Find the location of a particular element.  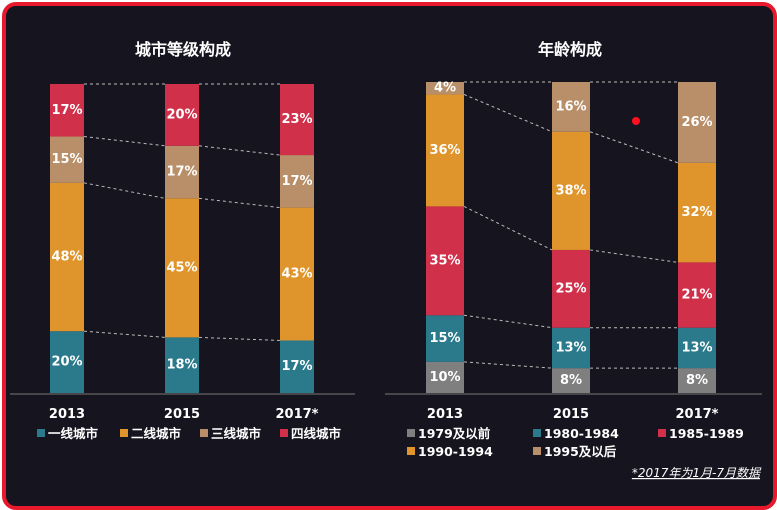

data-label: 38% is located at coordinates (570, 190).